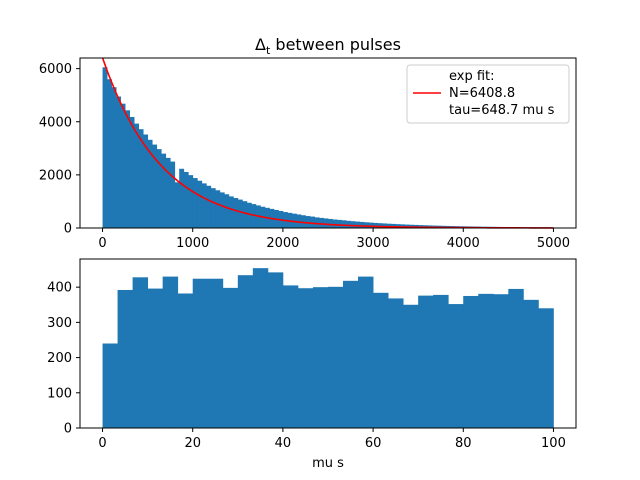  Describe the element at coordinates (59, 393) in the screenshot. I see `bottom-y-tick-label: 100` at that location.